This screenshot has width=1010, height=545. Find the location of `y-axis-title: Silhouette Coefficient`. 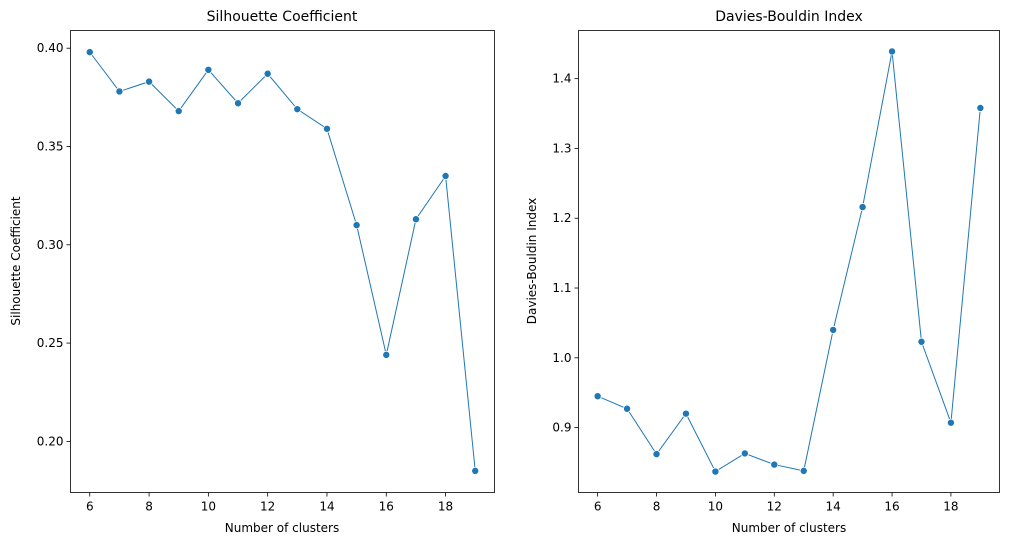

y-axis-title: Silhouette Coefficient is located at coordinates (16, 260).